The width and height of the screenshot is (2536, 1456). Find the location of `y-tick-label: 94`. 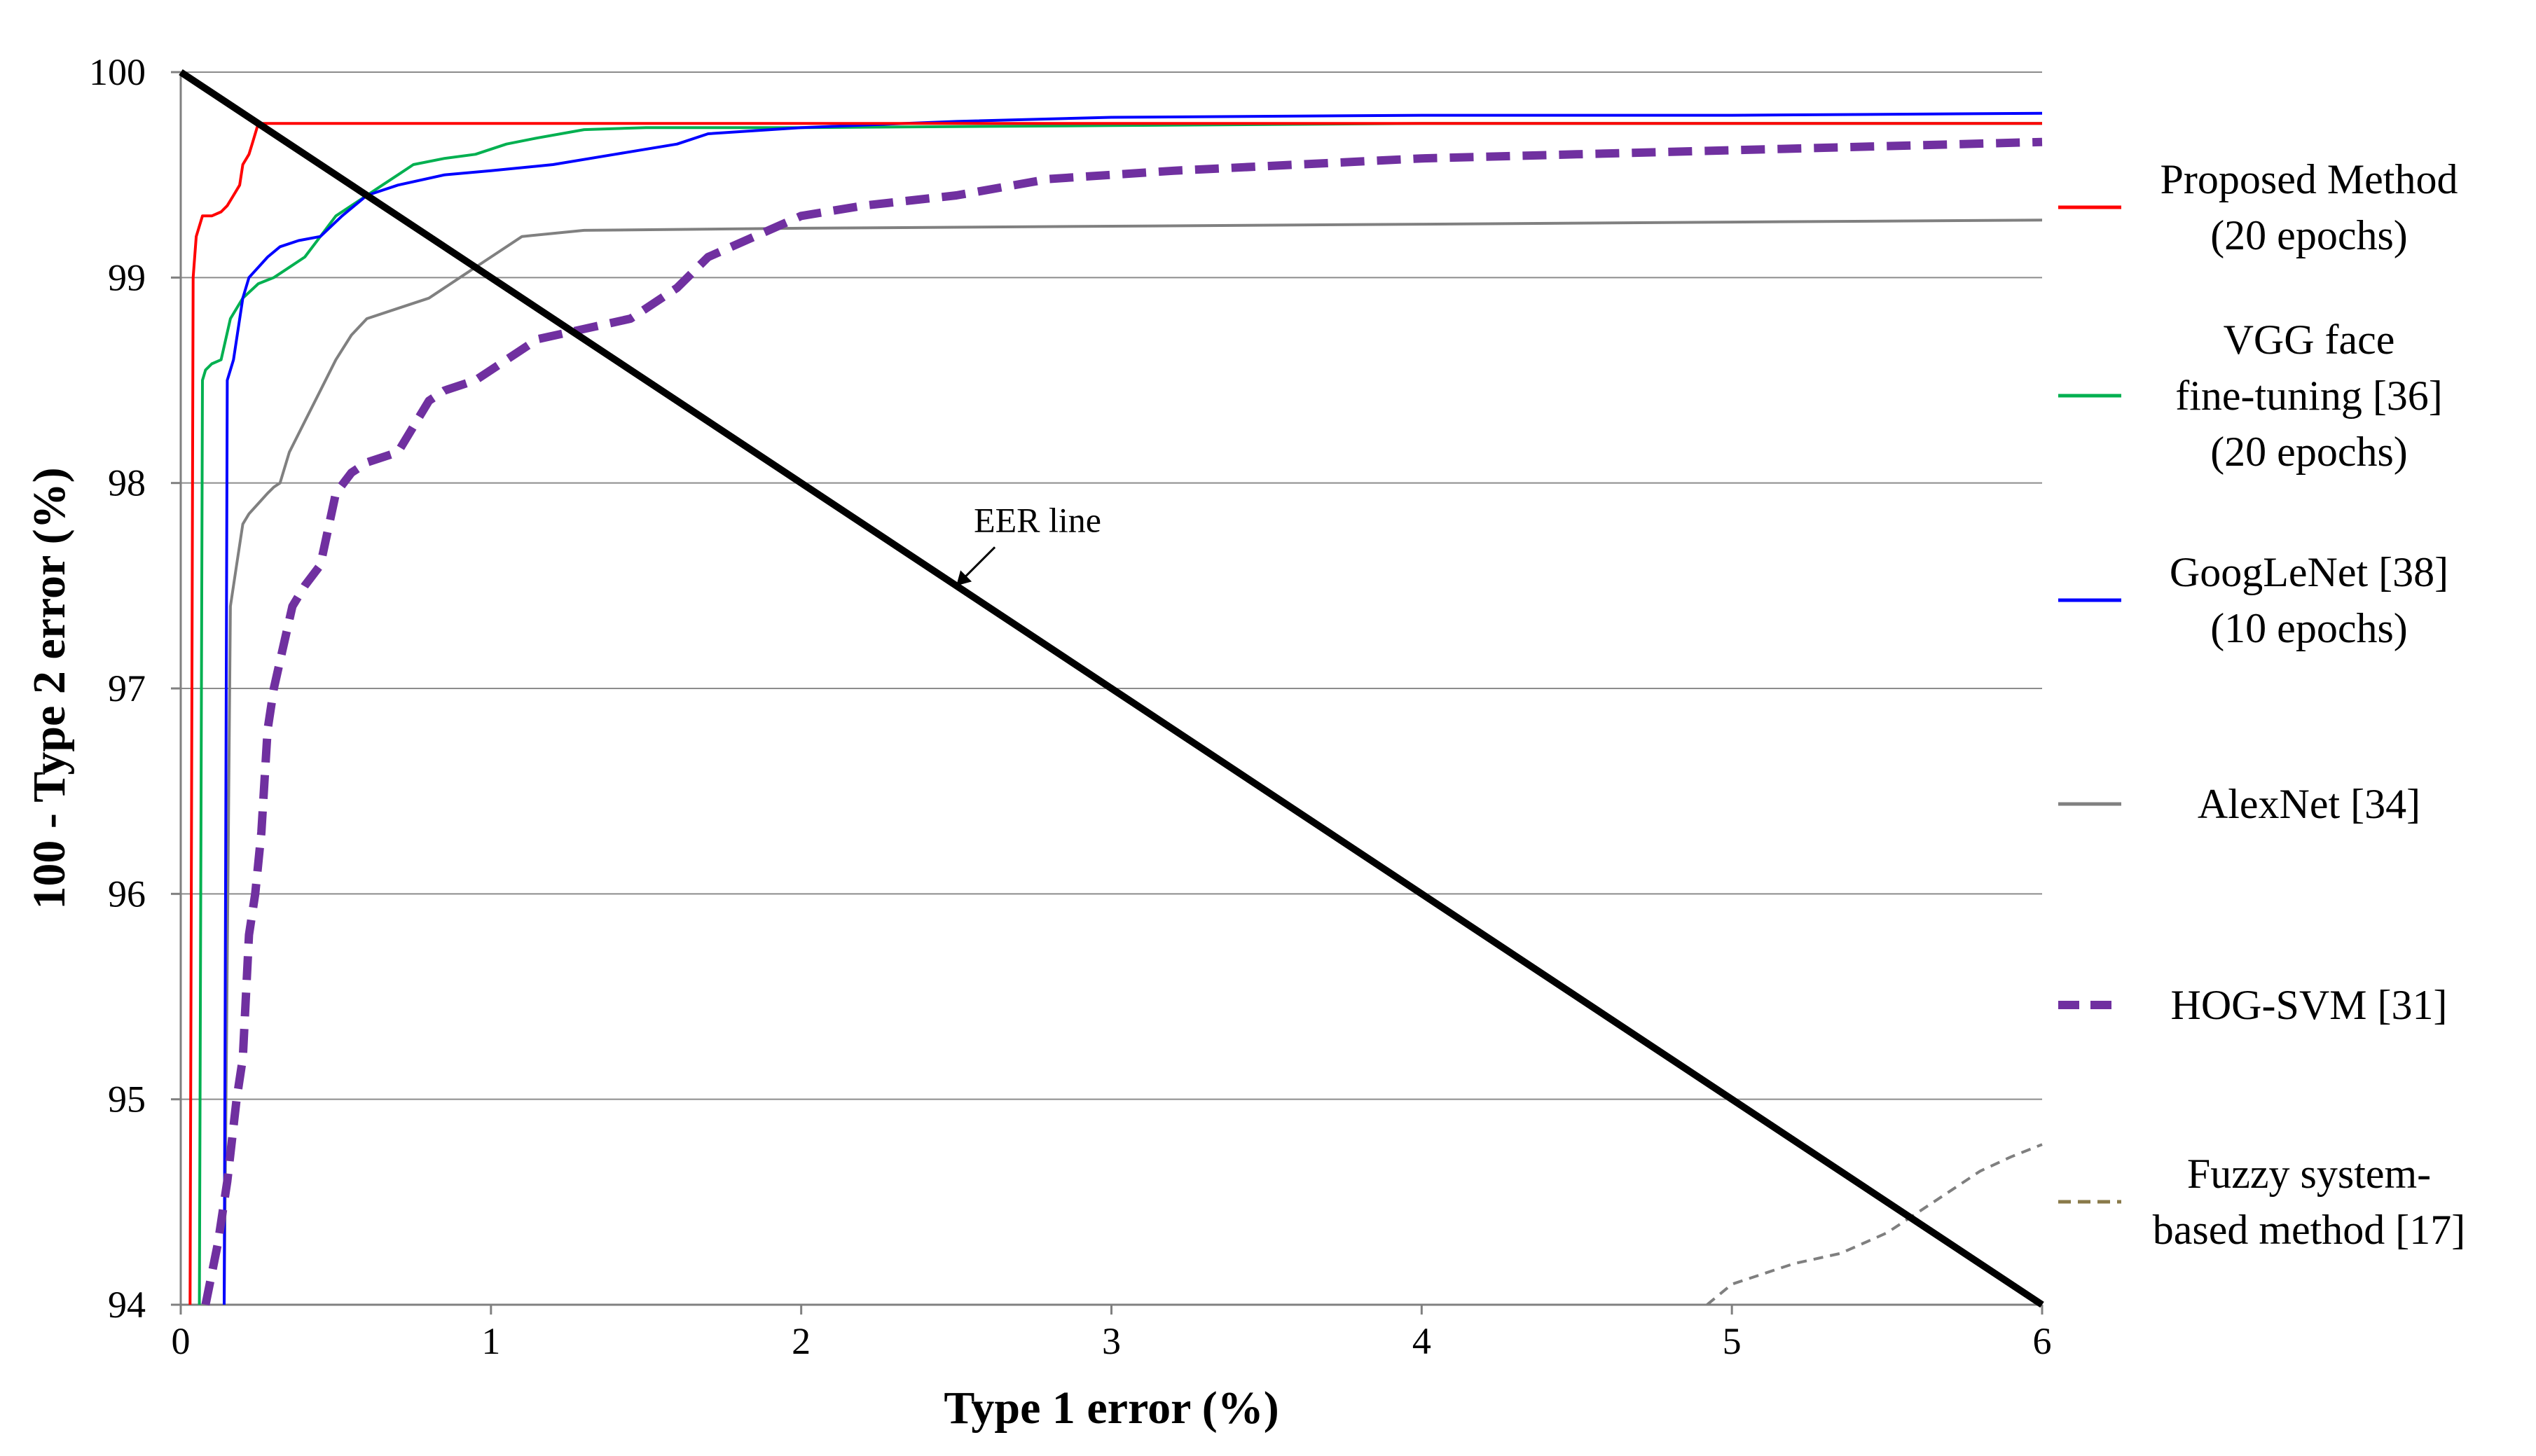

y-tick-label: 94 is located at coordinates (127, 1305).